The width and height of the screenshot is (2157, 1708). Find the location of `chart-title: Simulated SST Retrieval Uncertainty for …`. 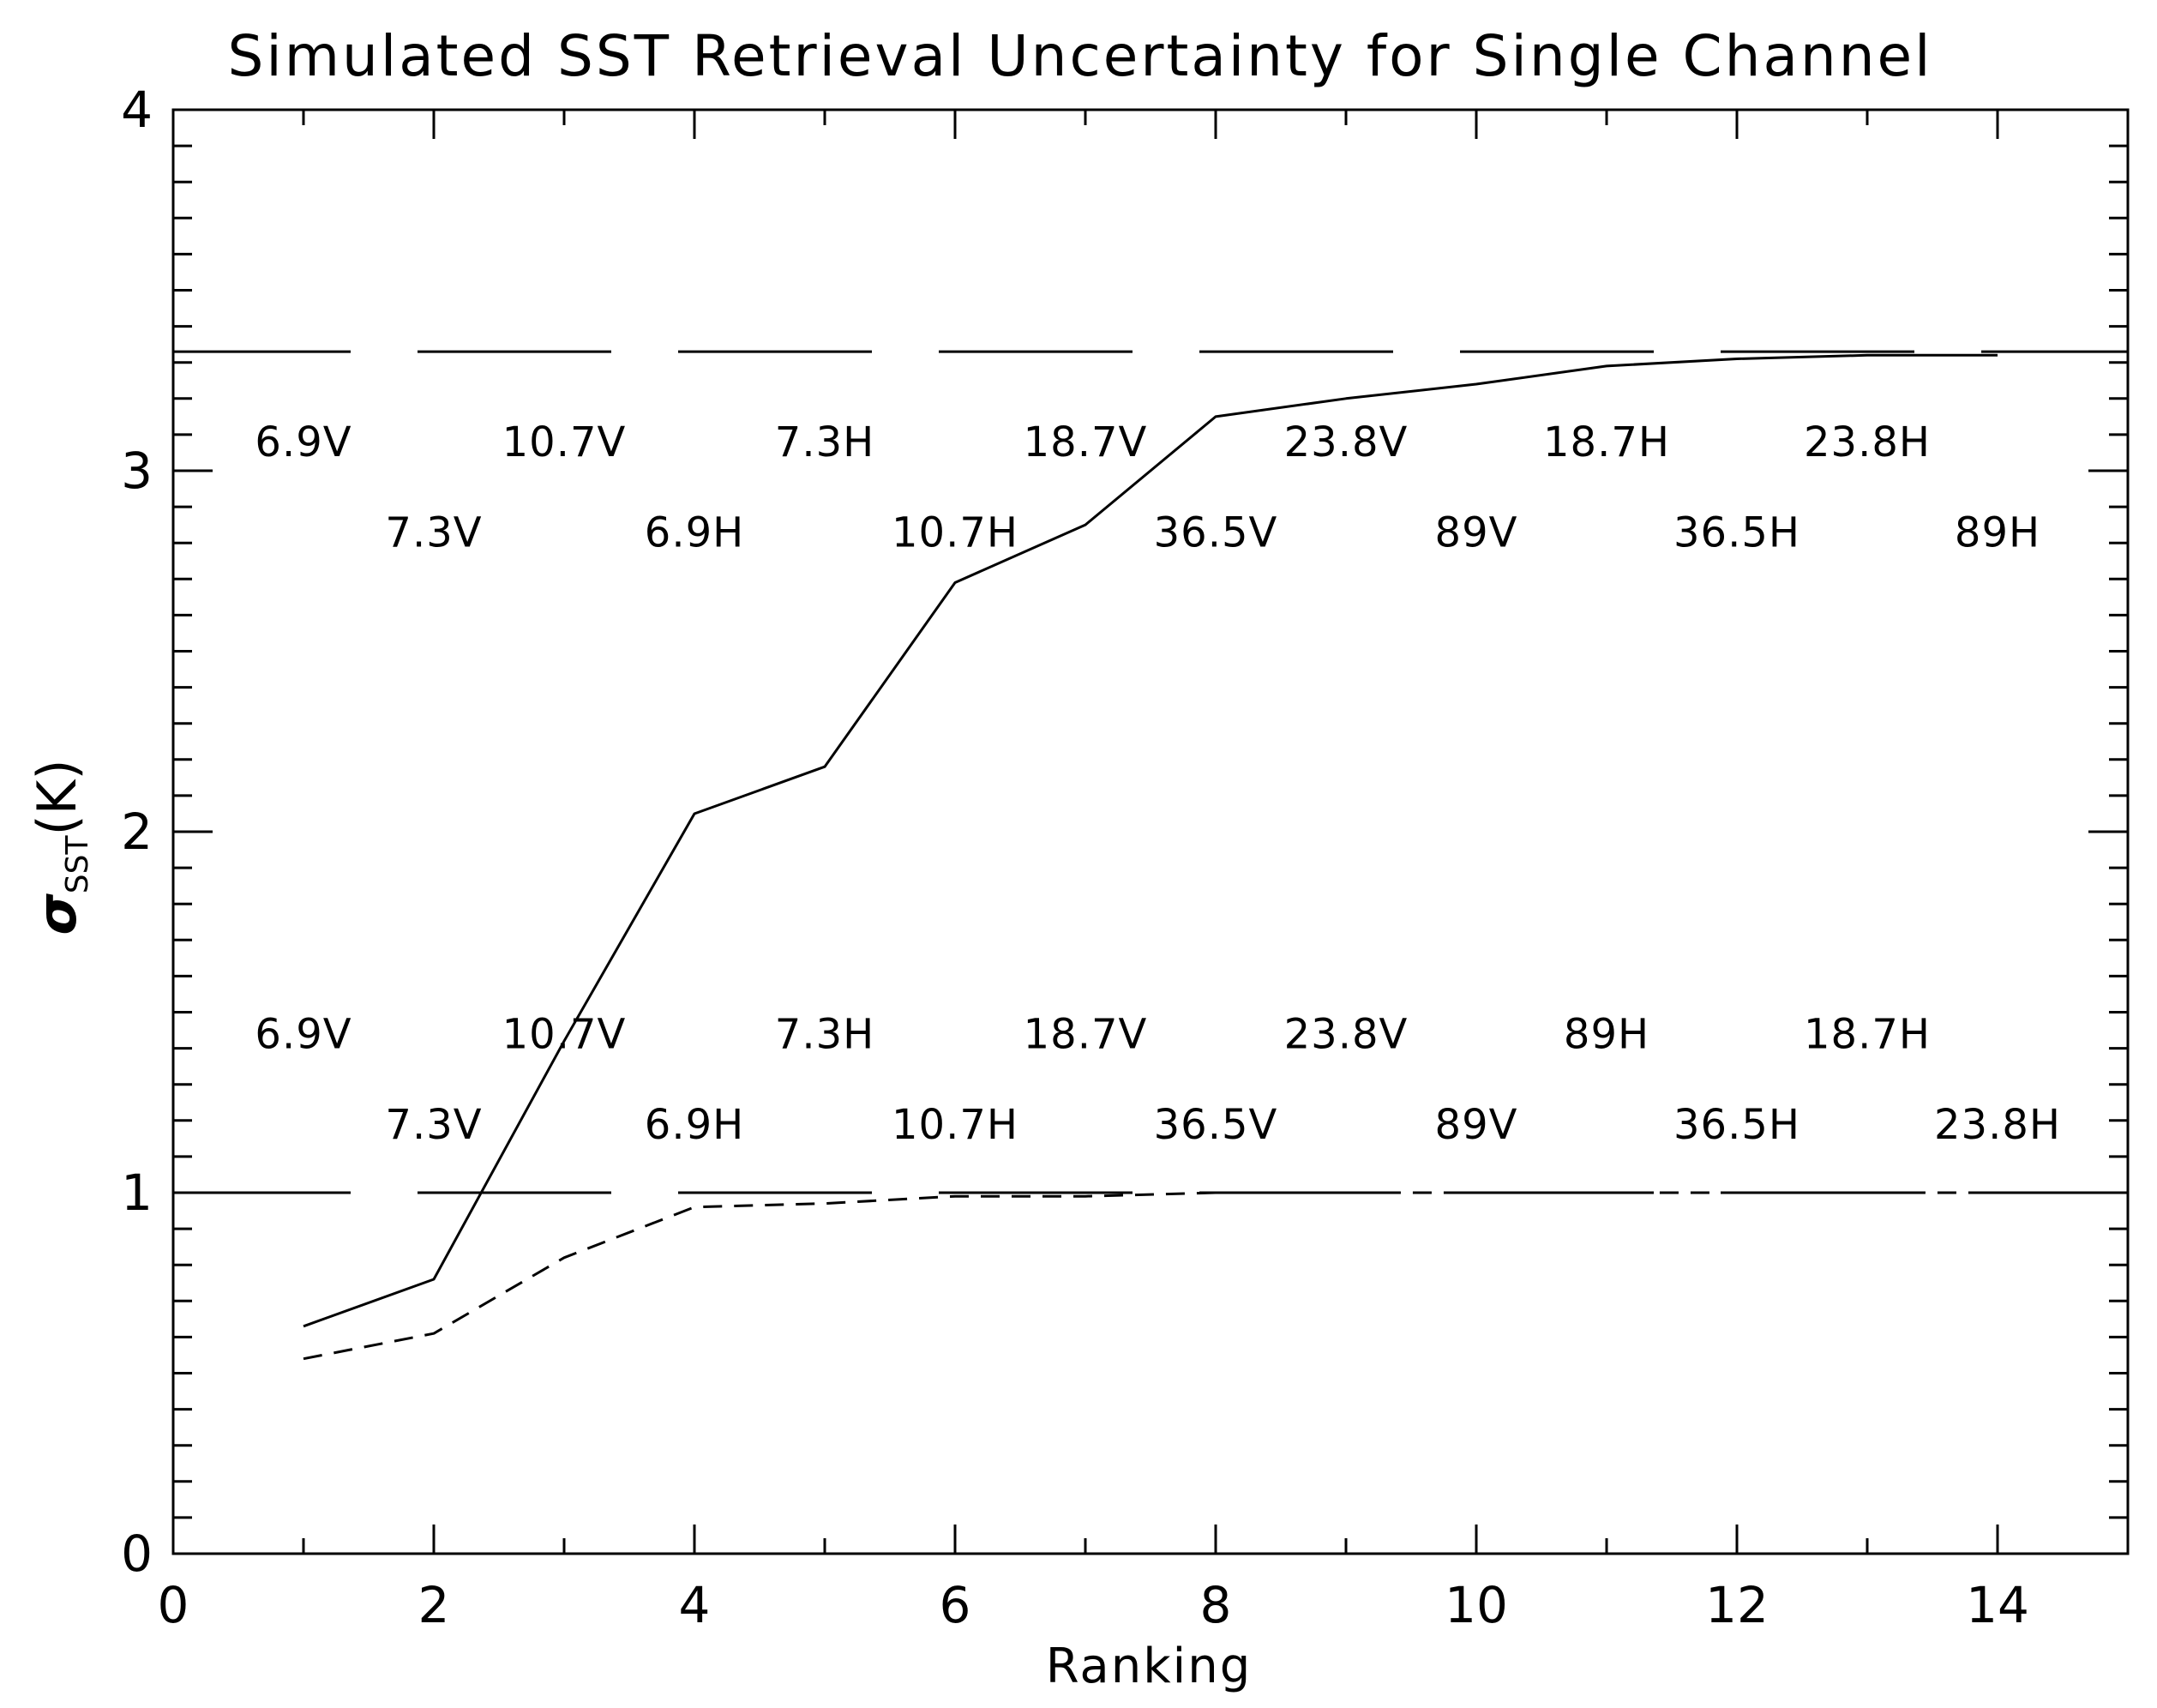

chart-title: Simulated SST Retrieval Uncertainty for … is located at coordinates (1080, 56).